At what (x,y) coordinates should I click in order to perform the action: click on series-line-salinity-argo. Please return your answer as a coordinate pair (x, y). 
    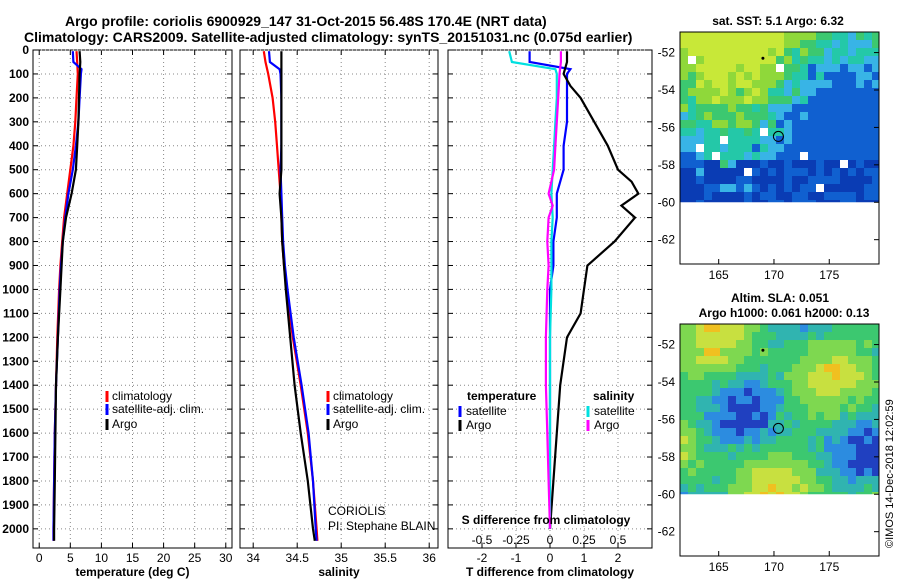
    Looking at the image, I should click on (553, 290).